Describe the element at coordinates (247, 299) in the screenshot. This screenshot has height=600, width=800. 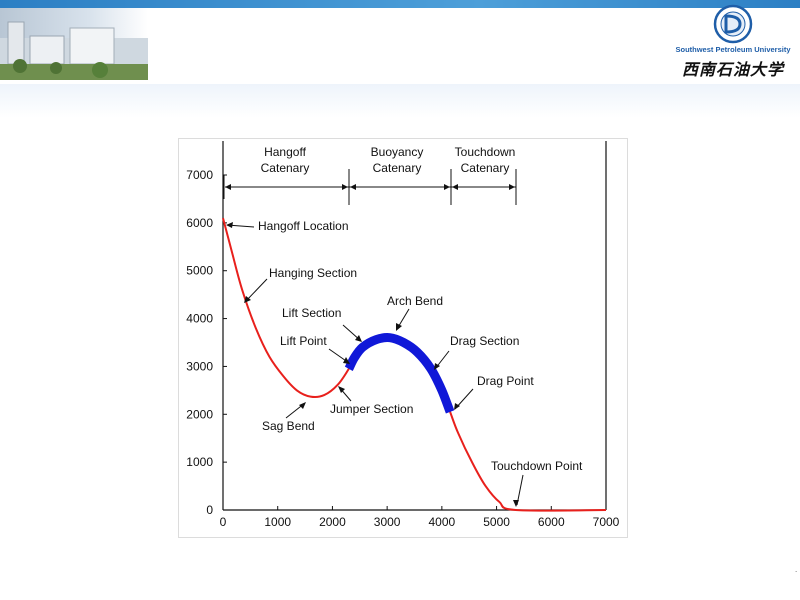
I see `arrowhead-hanging-section` at that location.